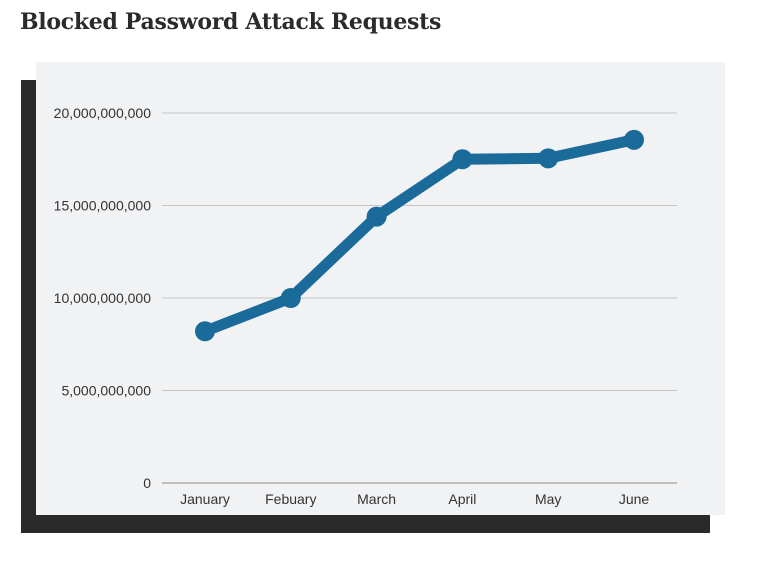 This screenshot has height=567, width=759. What do you see at coordinates (231, 22) in the screenshot?
I see `page-title: Blocked Password Attack Requests` at bounding box center [231, 22].